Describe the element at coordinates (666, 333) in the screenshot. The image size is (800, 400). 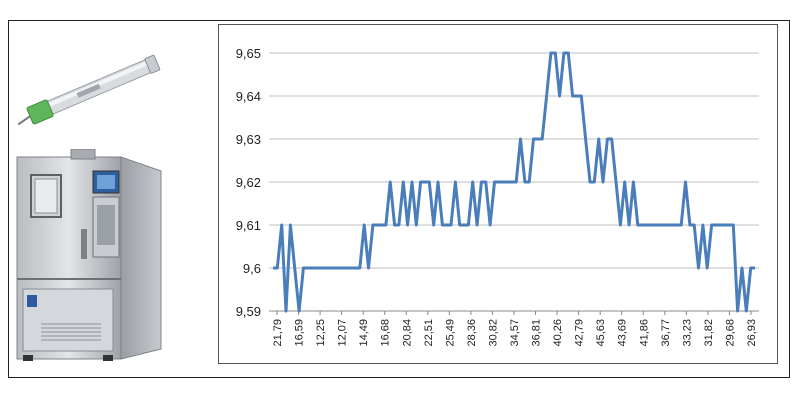
I see `x-tick-label: 36,77` at that location.